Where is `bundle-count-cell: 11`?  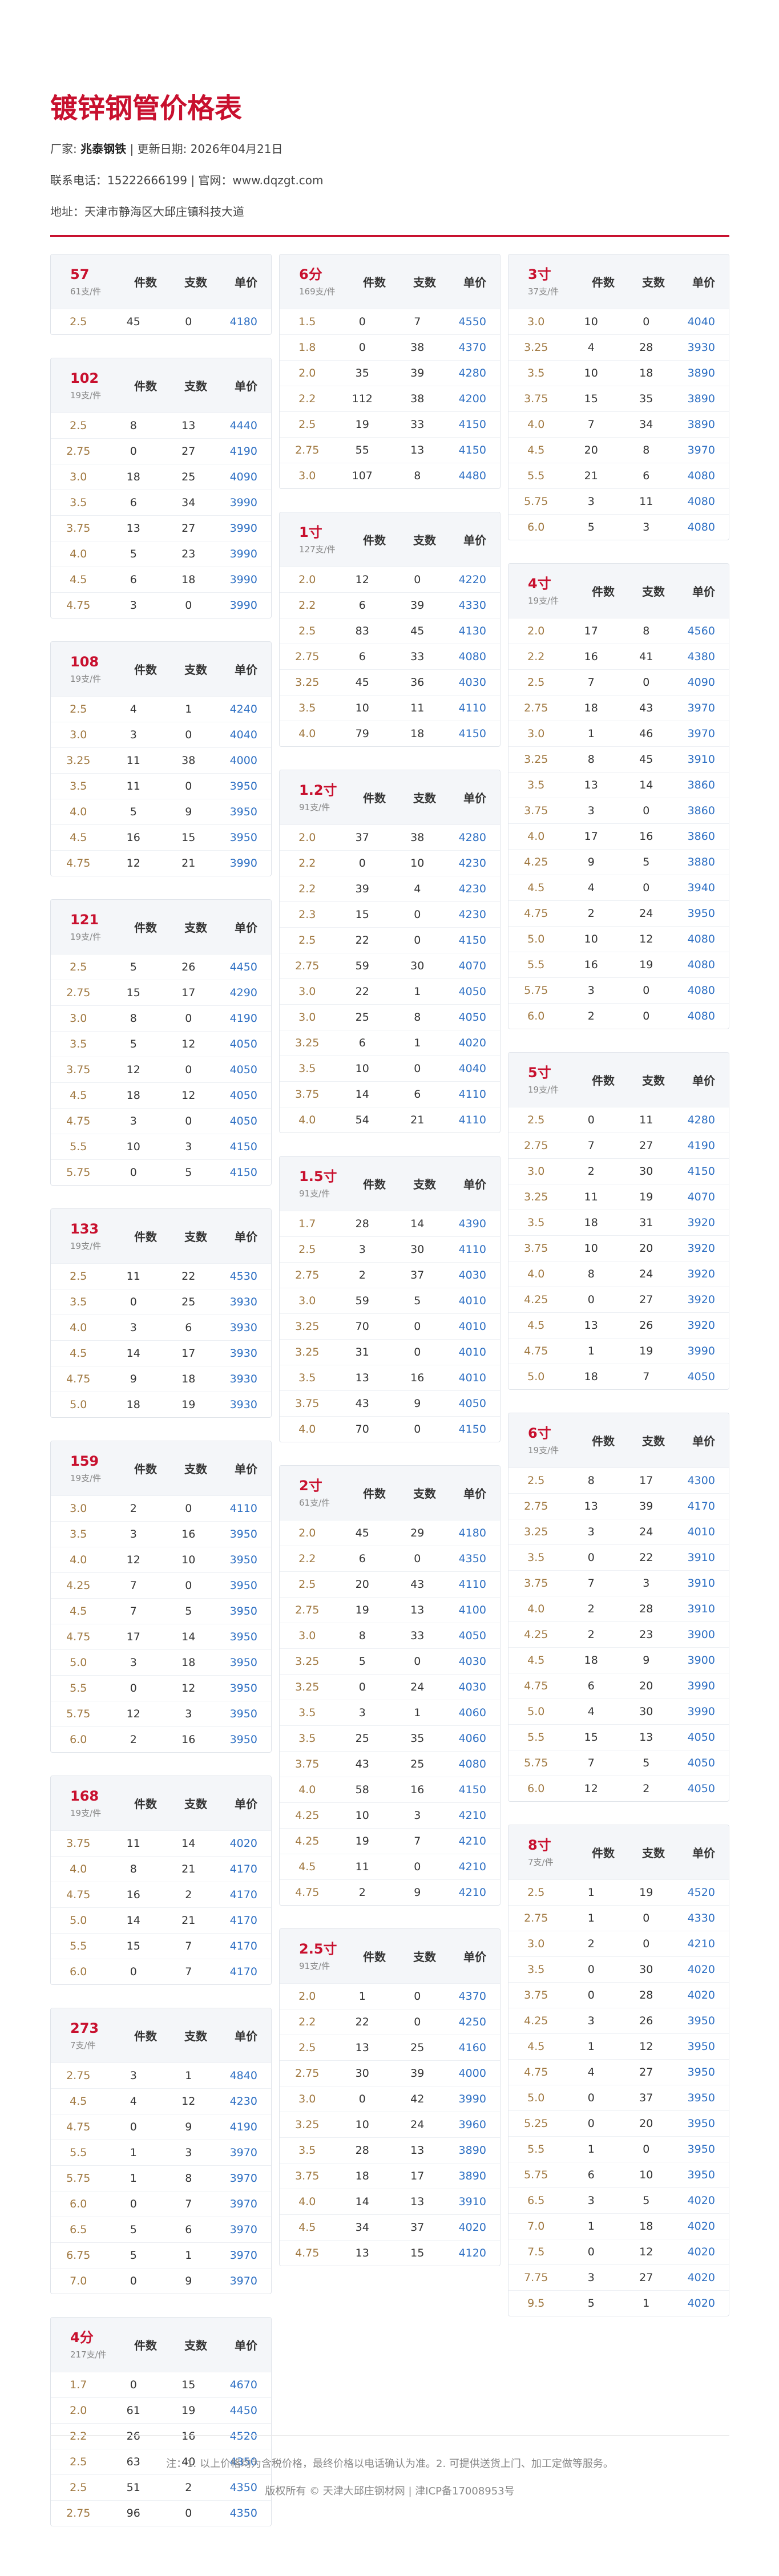 bundle-count-cell: 11 is located at coordinates (133, 1844).